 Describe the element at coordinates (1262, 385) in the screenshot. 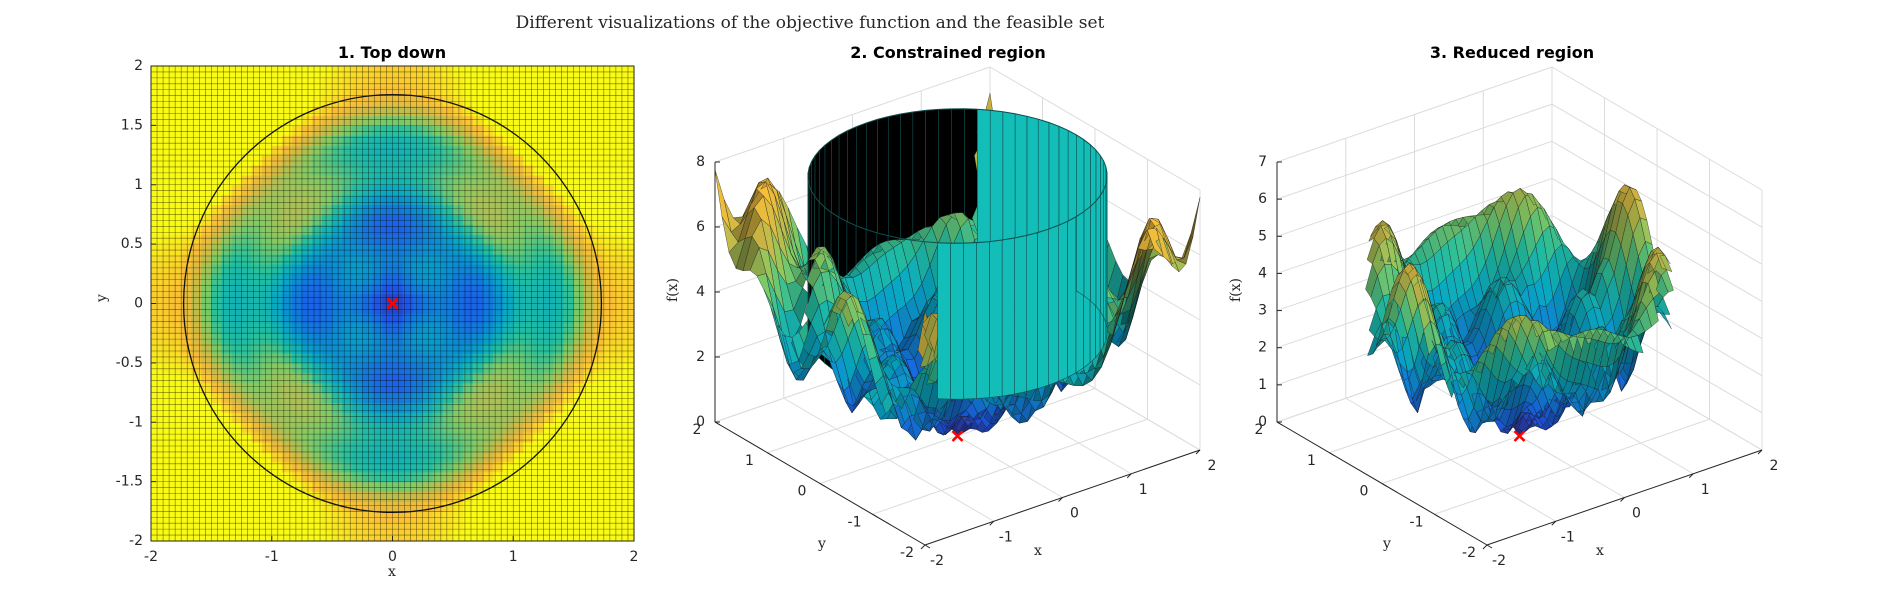

I see `z-tick-label: 1` at that location.